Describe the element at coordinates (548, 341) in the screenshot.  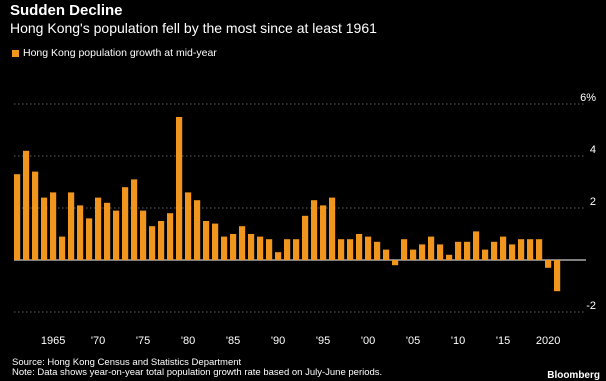
I see `x-tick-label: 2020` at that location.